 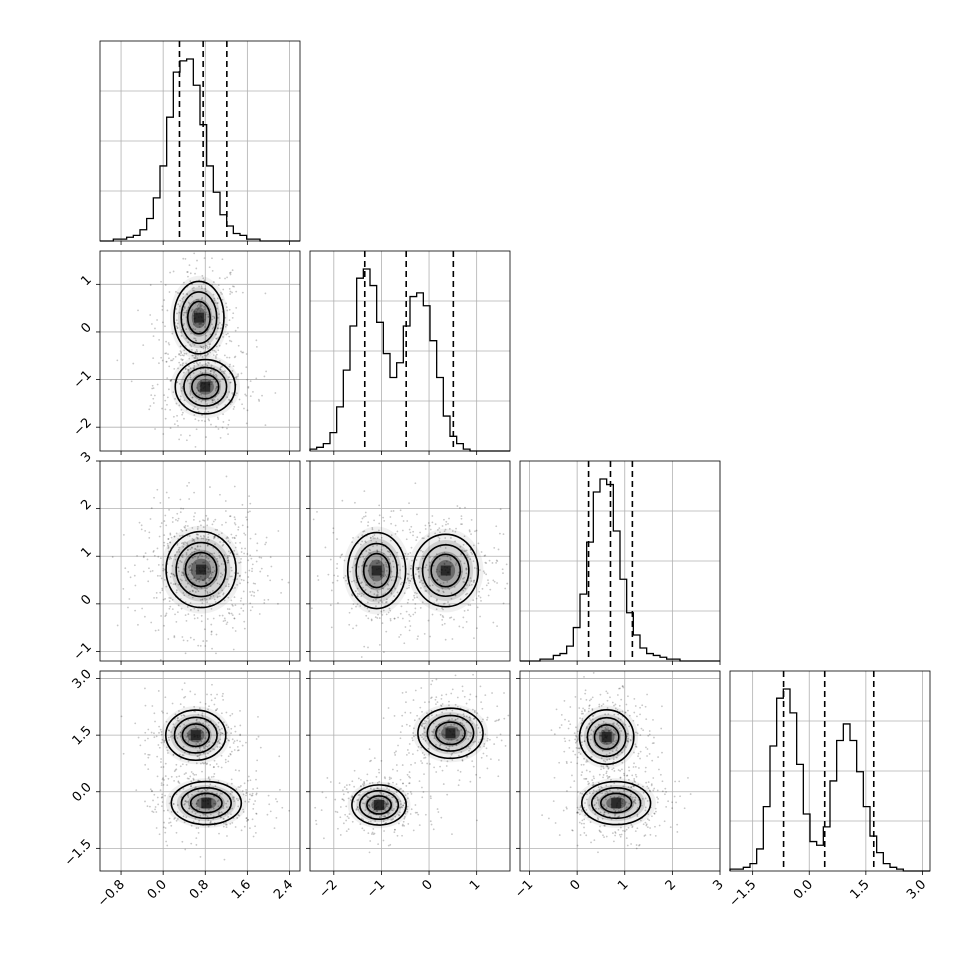 What do you see at coordinates (200, 141) in the screenshot?
I see `grid` at bounding box center [200, 141].